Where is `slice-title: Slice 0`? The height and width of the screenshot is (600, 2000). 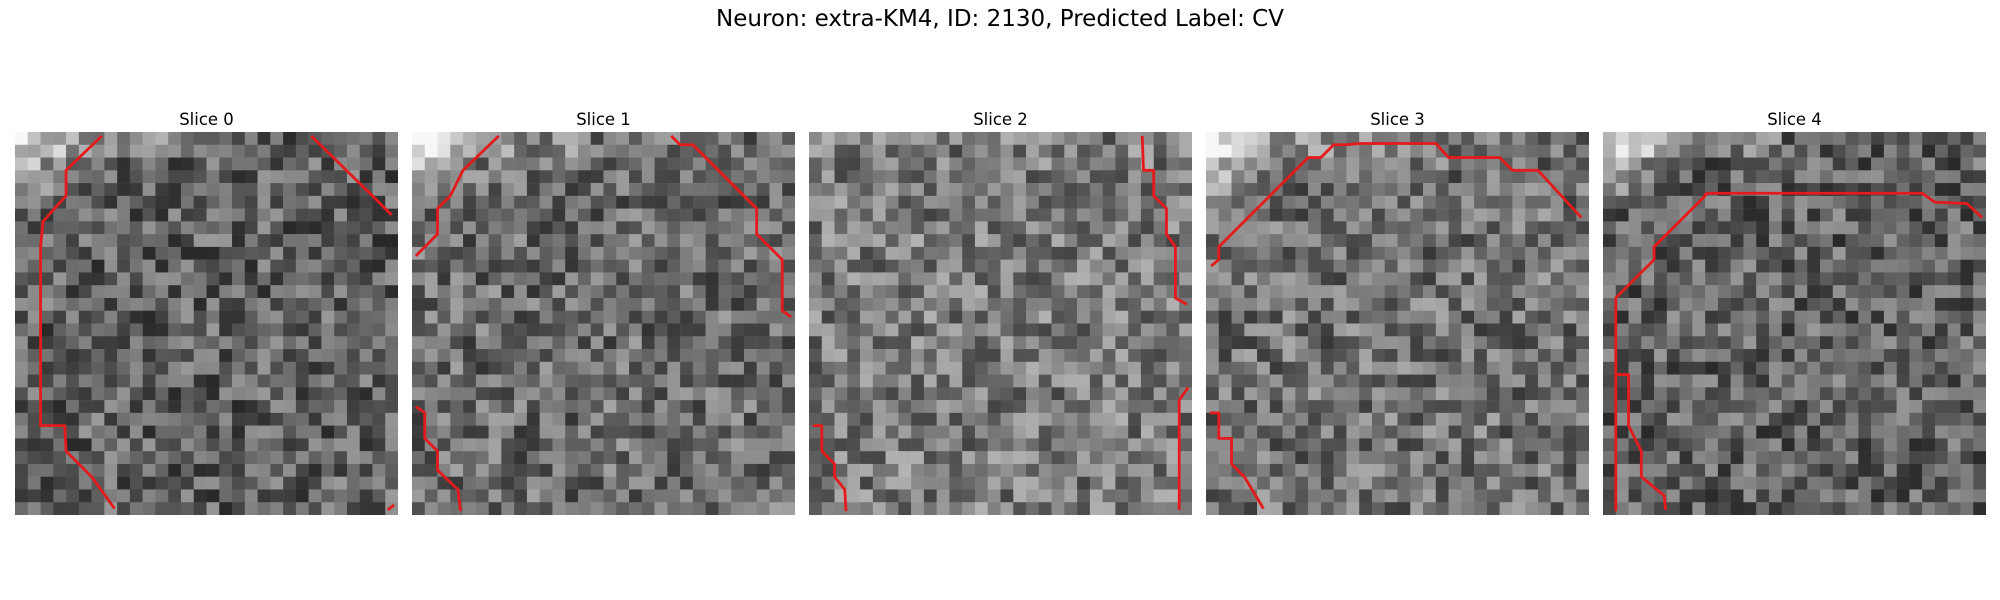 slice-title: Slice 0 is located at coordinates (206, 119).